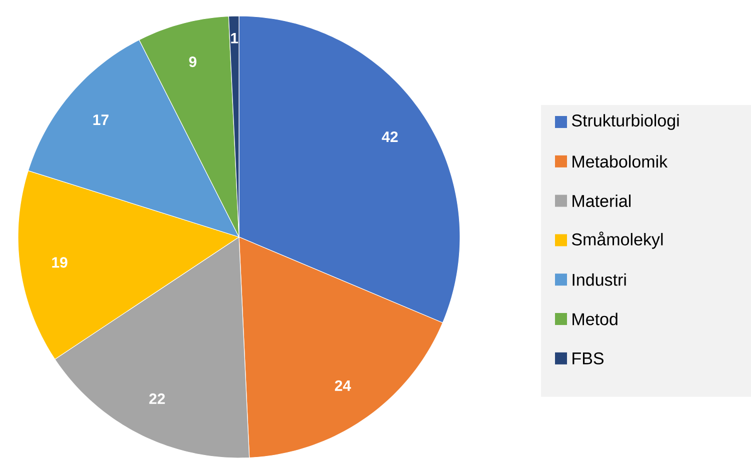 This screenshot has width=751, height=459. I want to click on legend-label: Metod, so click(595, 319).